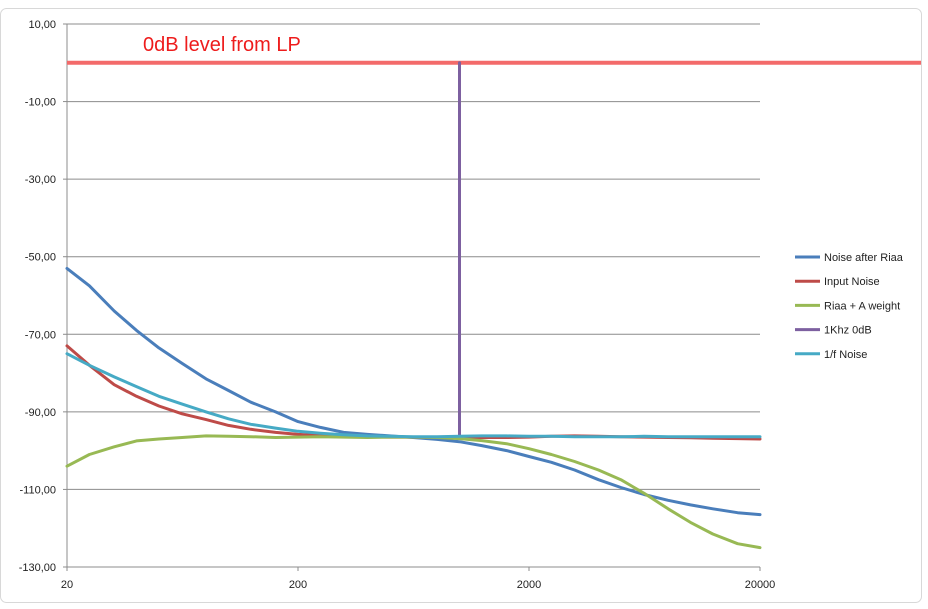  What do you see at coordinates (67, 585) in the screenshot?
I see `x-tick-label: 20` at bounding box center [67, 585].